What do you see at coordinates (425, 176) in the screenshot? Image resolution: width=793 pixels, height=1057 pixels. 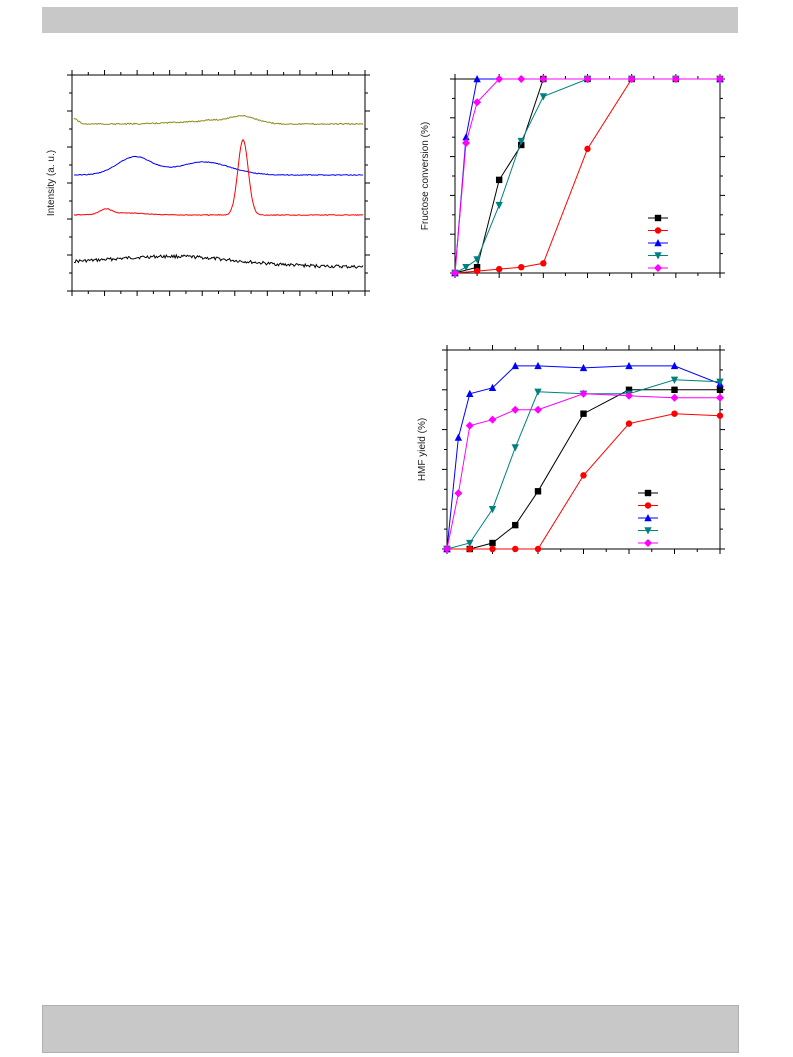 I see `y-axis-label: Fructose conversion (%)` at bounding box center [425, 176].